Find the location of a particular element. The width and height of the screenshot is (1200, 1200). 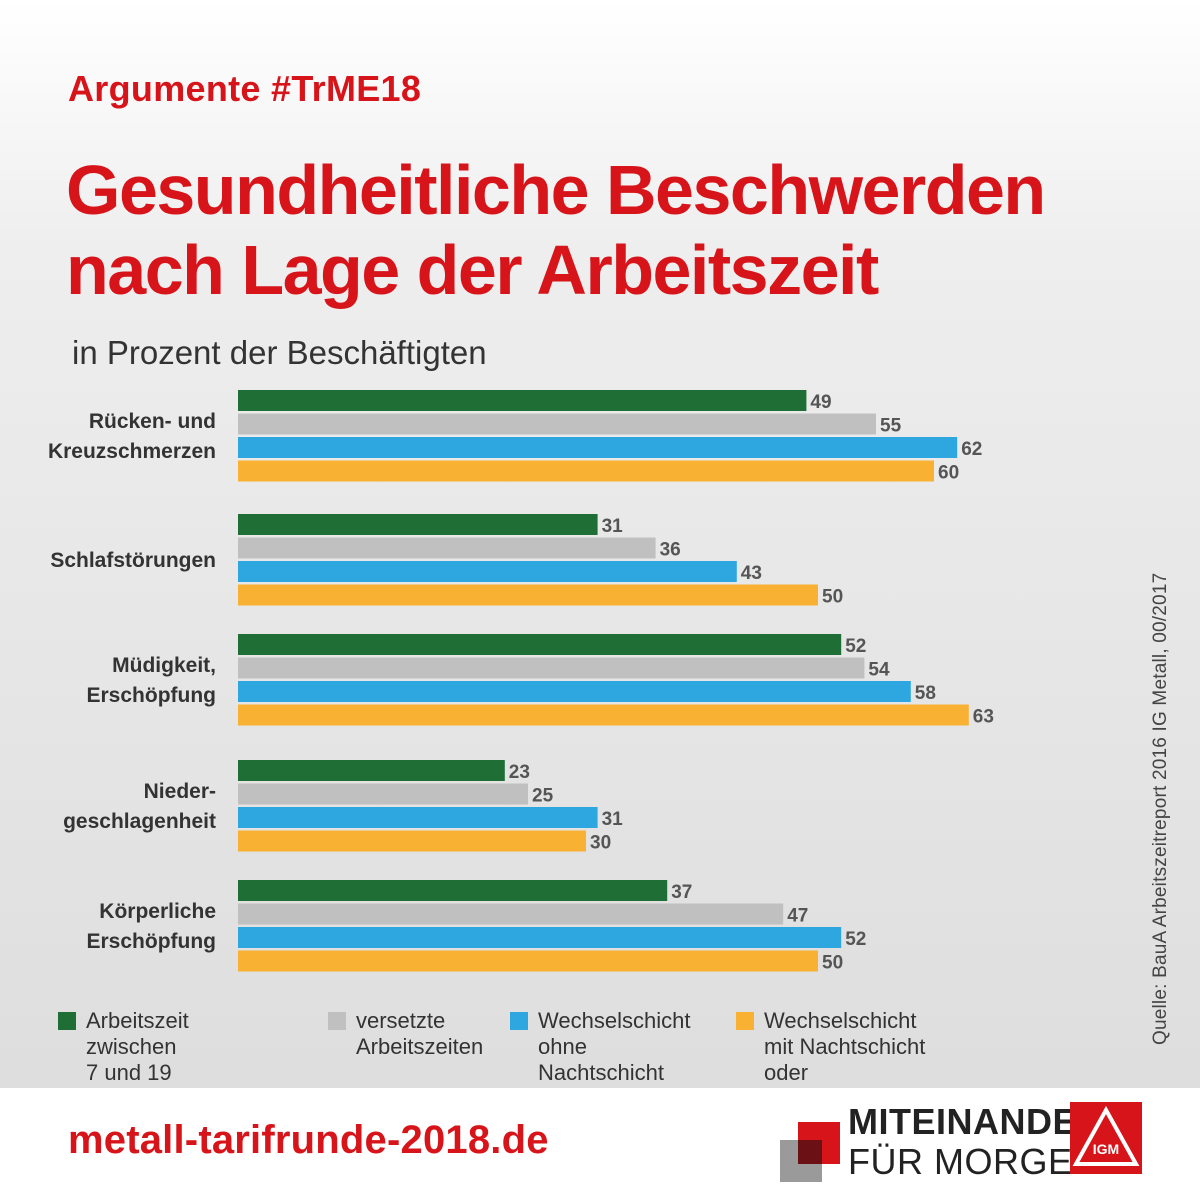

legend-swatch-blue is located at coordinates (519, 1021).